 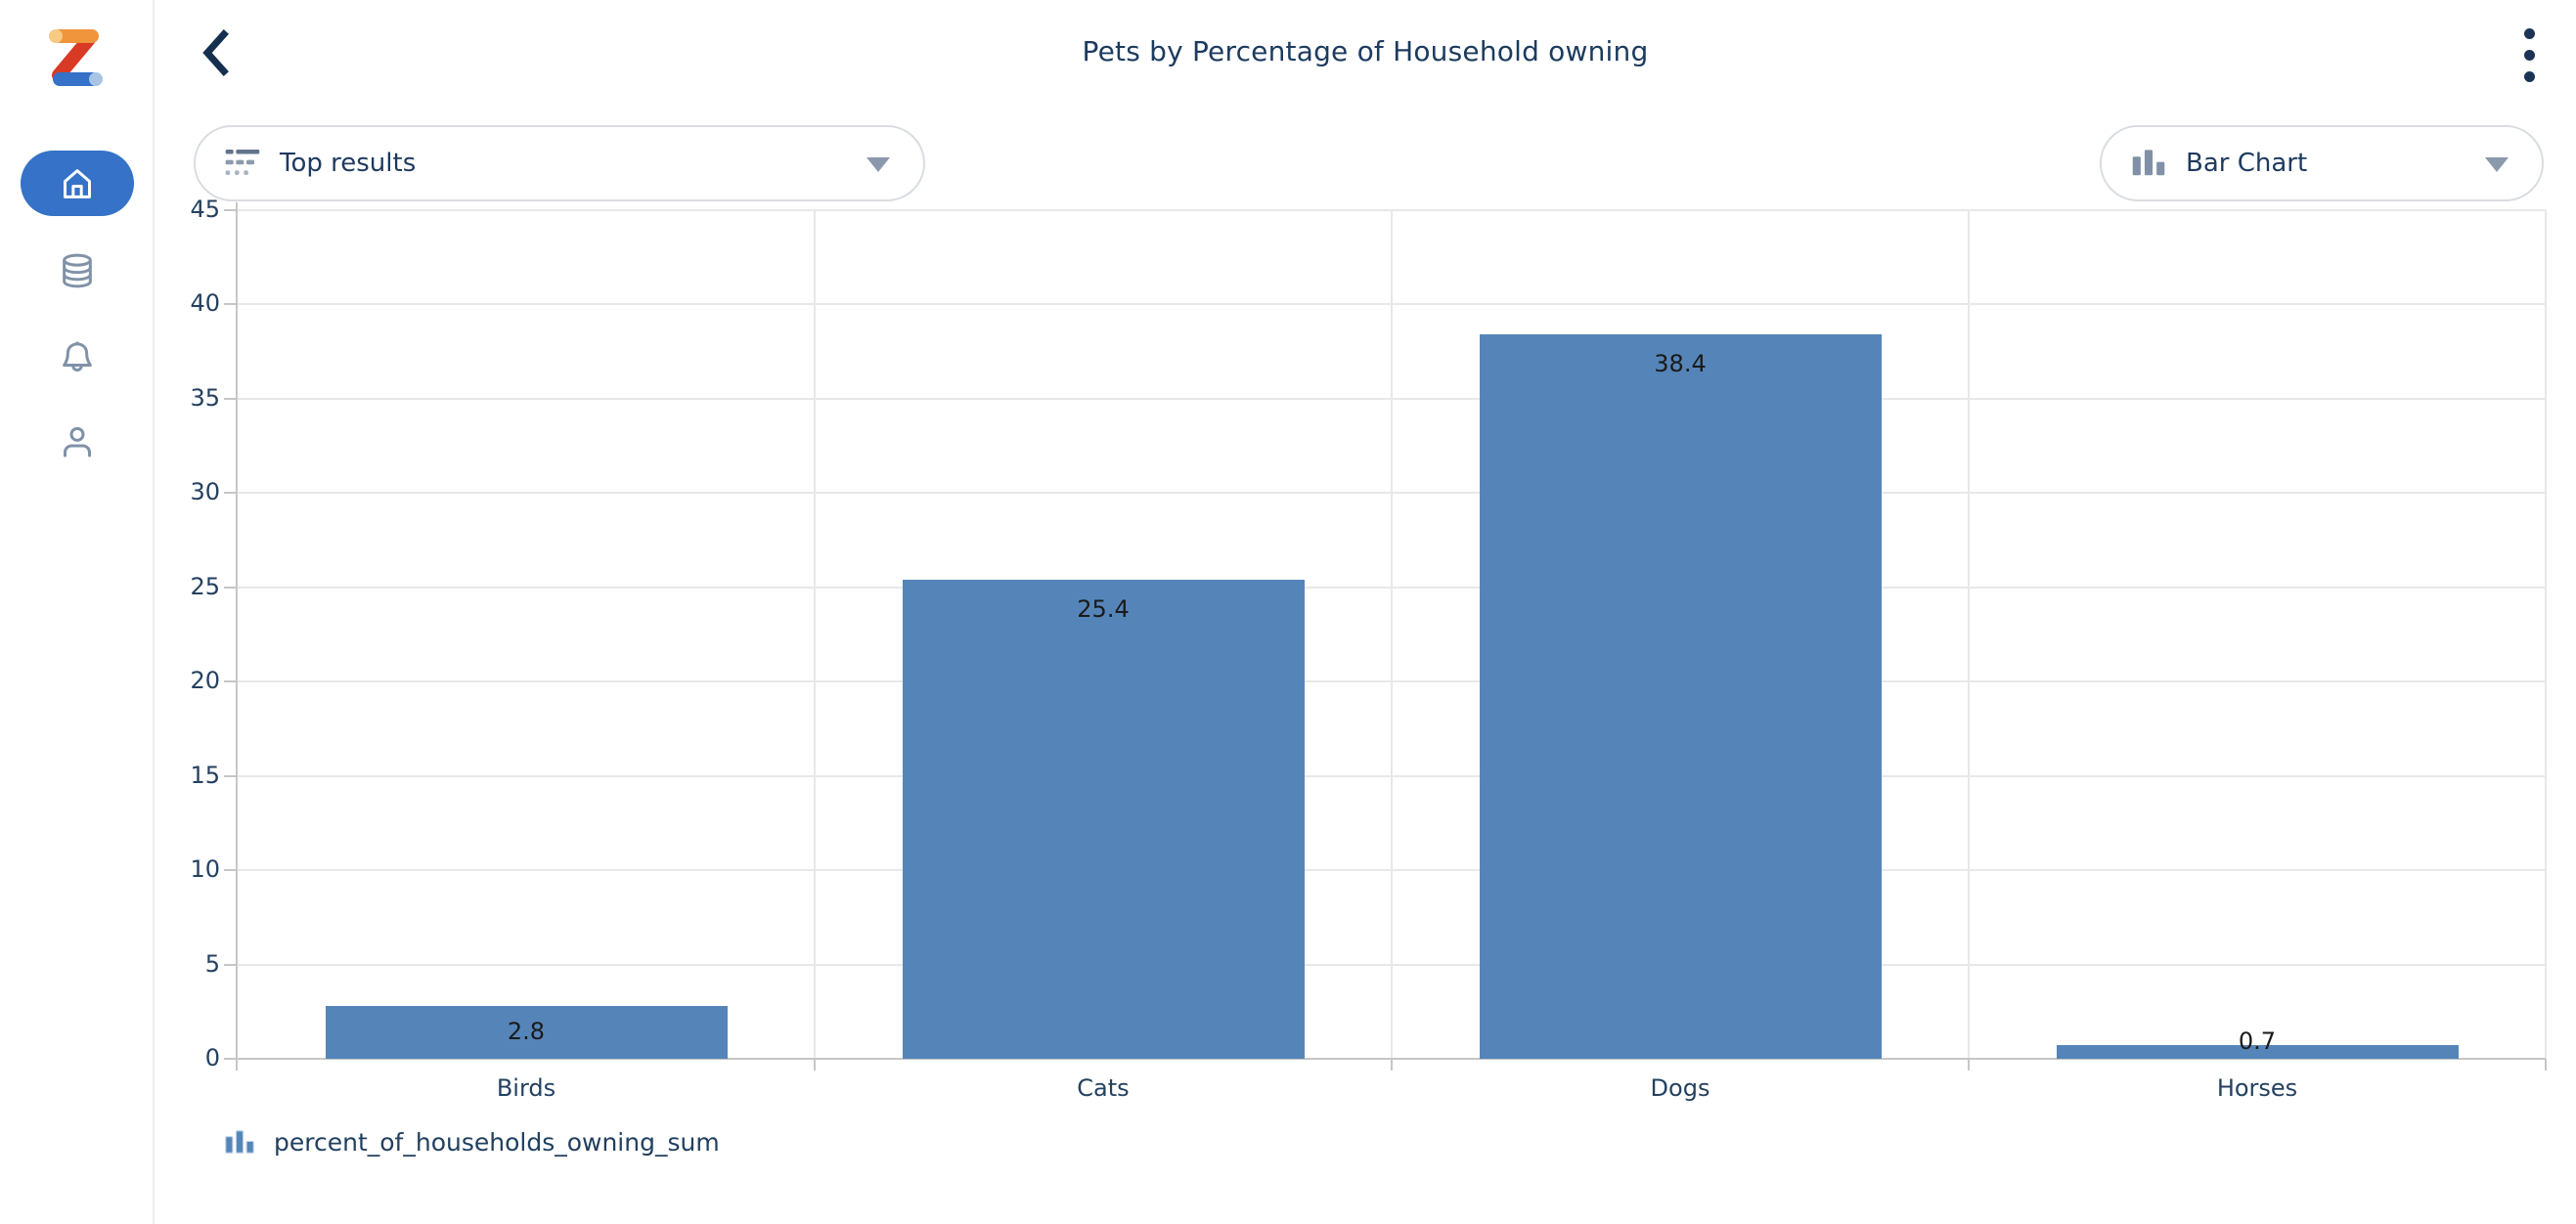 What do you see at coordinates (527, 1032) in the screenshot?
I see `bar-birds` at bounding box center [527, 1032].